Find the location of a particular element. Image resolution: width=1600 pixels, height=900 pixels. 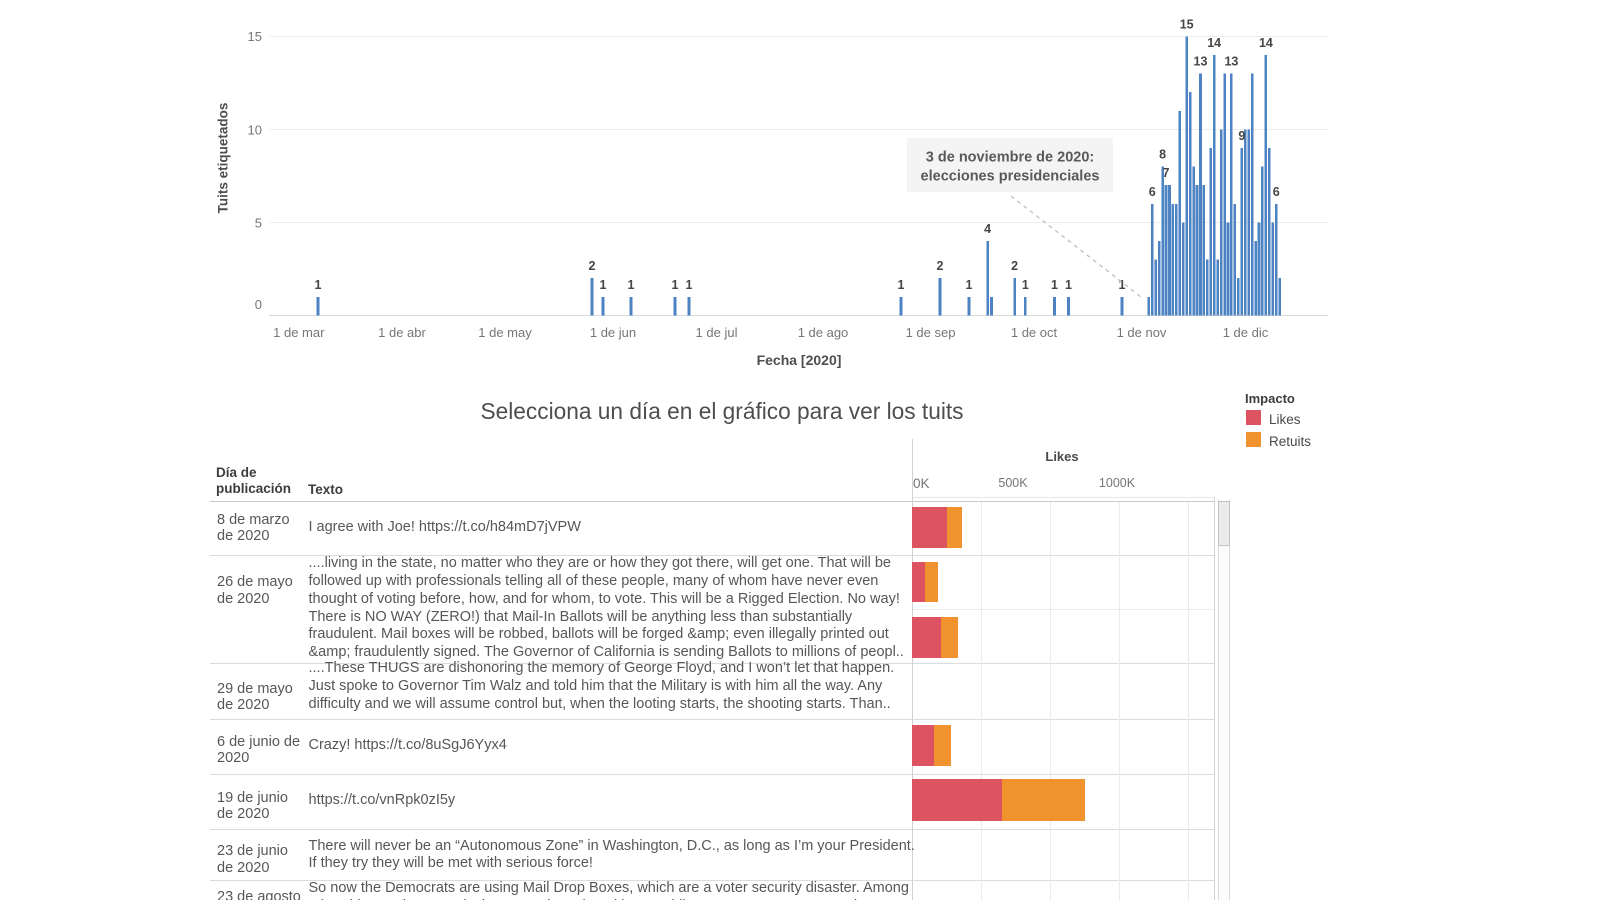

svg-text: 1 de jun is located at coordinates (613, 332).